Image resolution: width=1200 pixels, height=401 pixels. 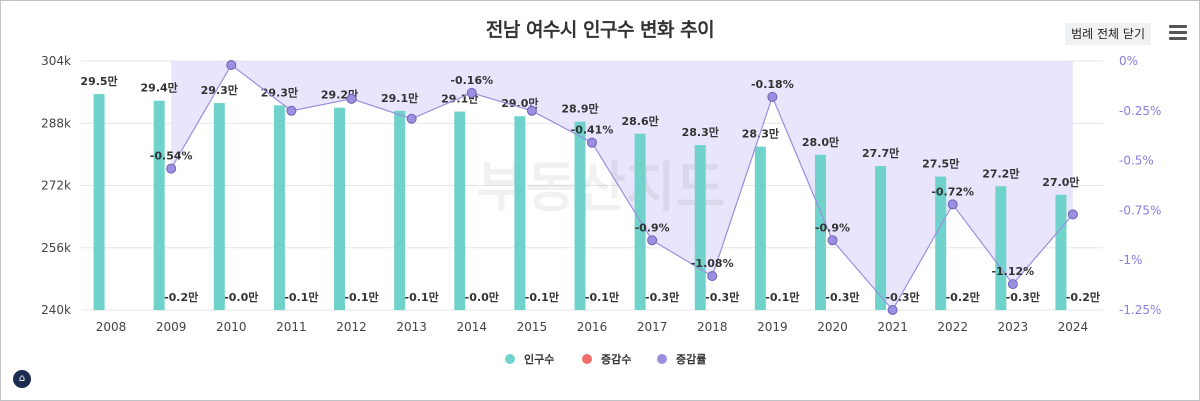 What do you see at coordinates (1130, 260) in the screenshot?
I see `y-right-tick-label: -1%` at bounding box center [1130, 260].